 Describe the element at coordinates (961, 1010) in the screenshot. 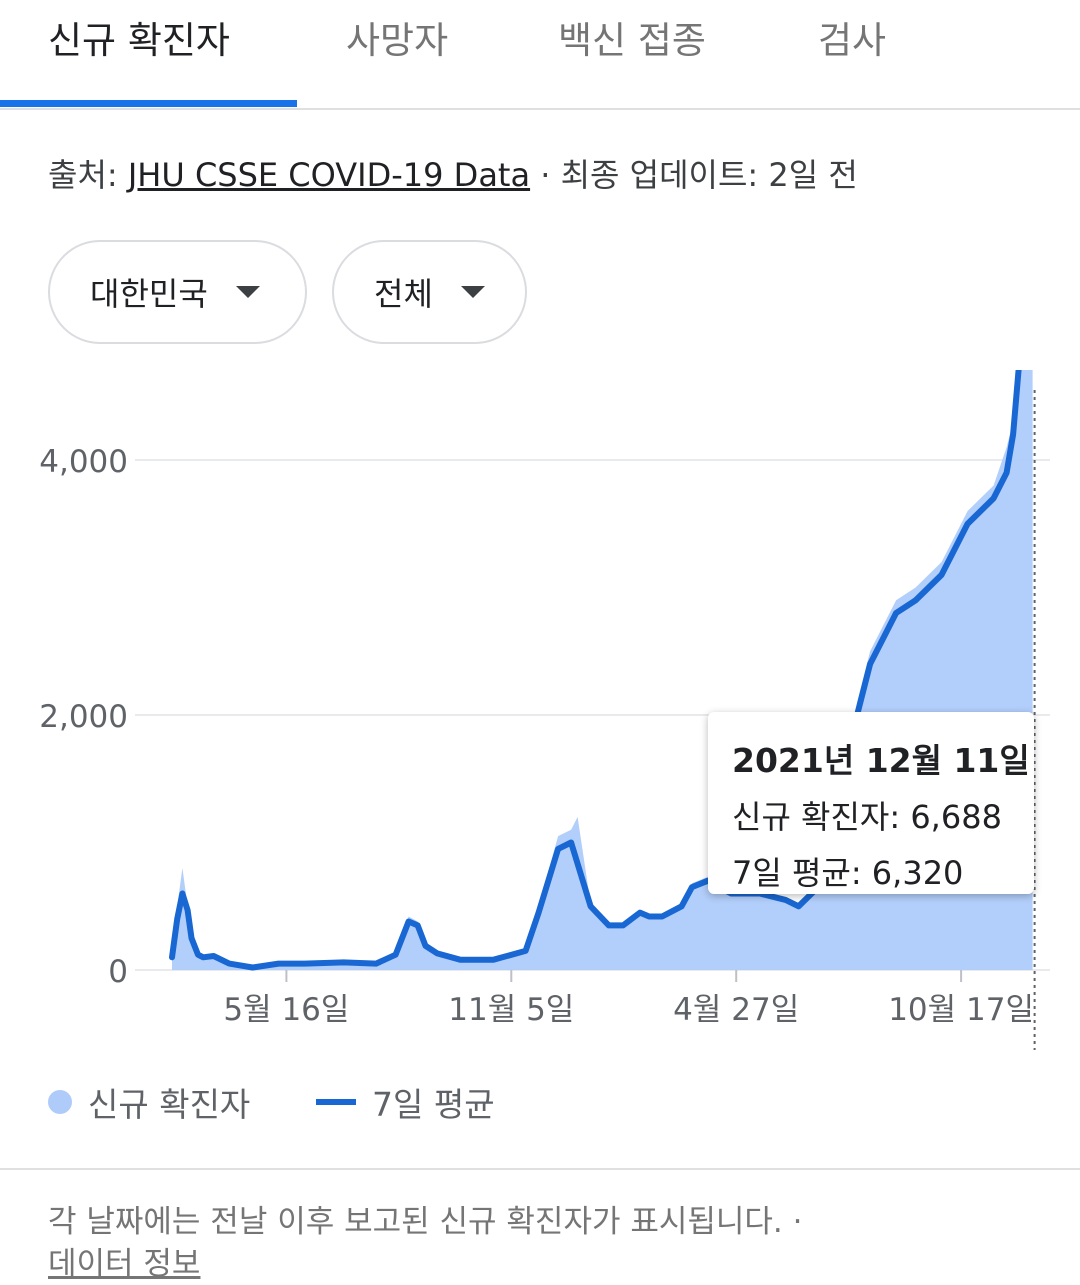

I see `x-tick-label: 10월 17일` at that location.